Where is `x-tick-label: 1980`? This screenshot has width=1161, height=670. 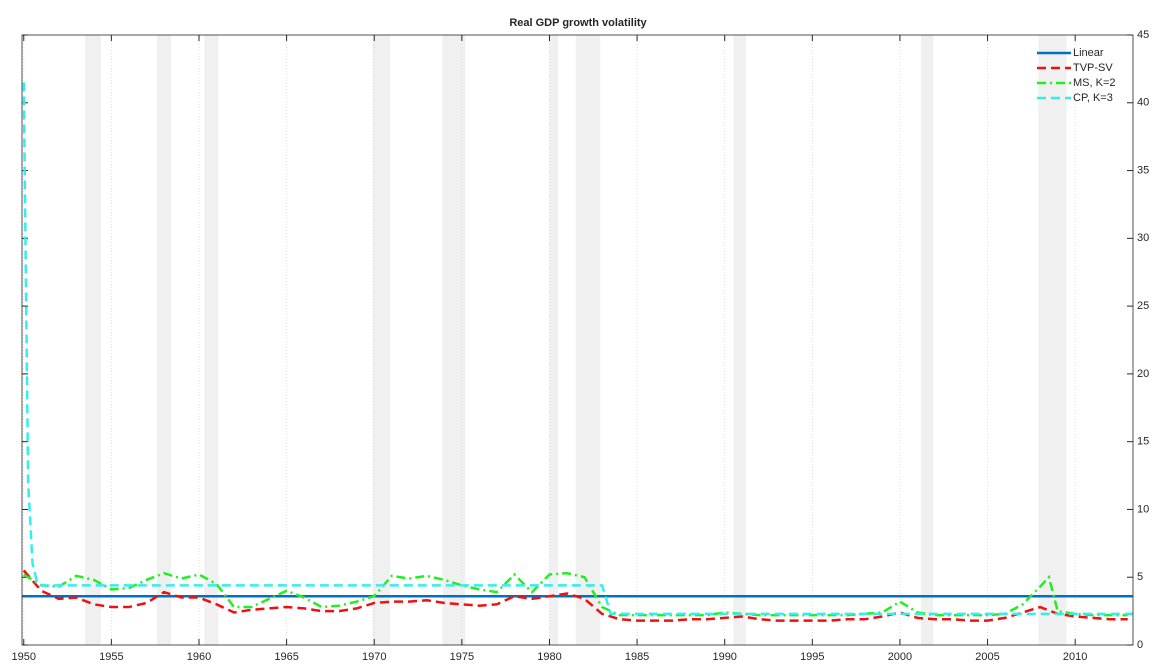
x-tick-label: 1980 is located at coordinates (549, 657).